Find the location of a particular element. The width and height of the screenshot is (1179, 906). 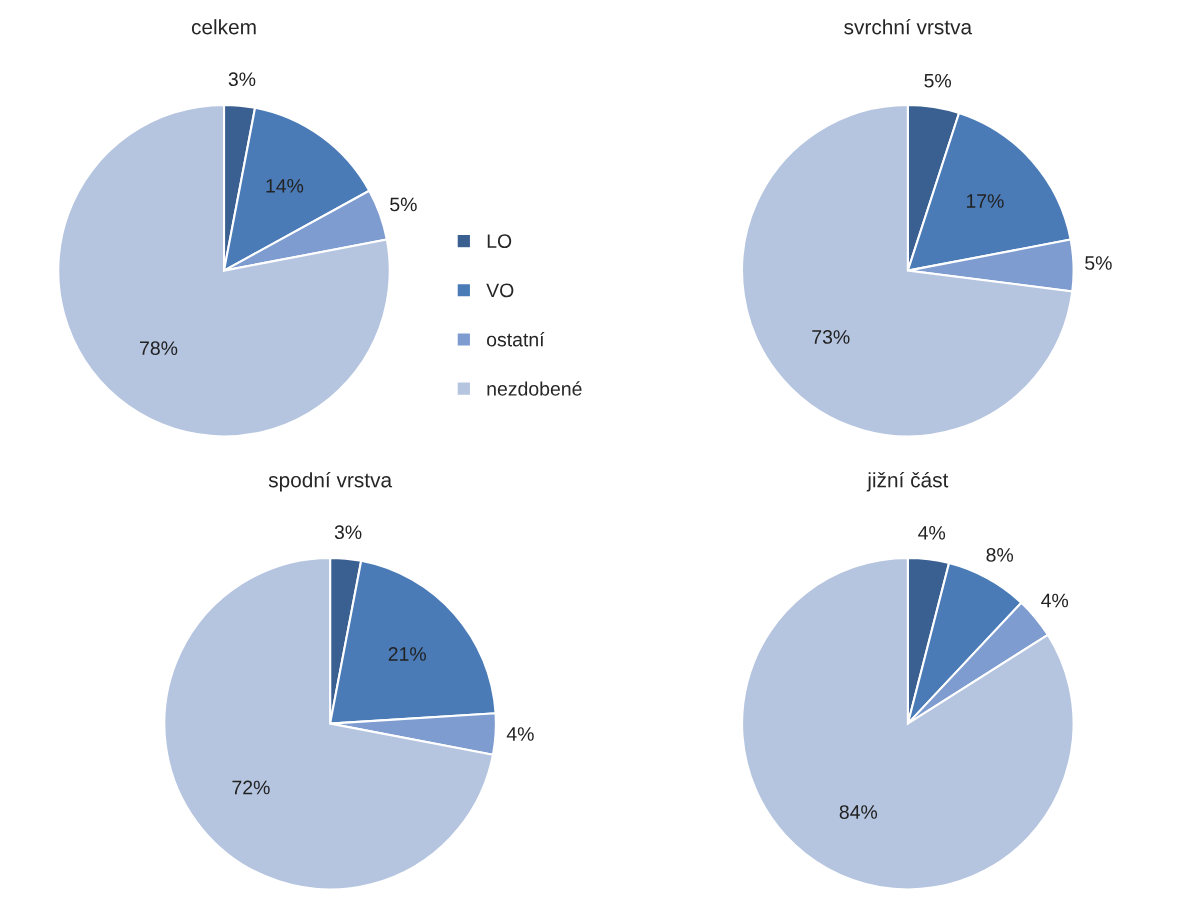

data-label: 73% is located at coordinates (831, 337).